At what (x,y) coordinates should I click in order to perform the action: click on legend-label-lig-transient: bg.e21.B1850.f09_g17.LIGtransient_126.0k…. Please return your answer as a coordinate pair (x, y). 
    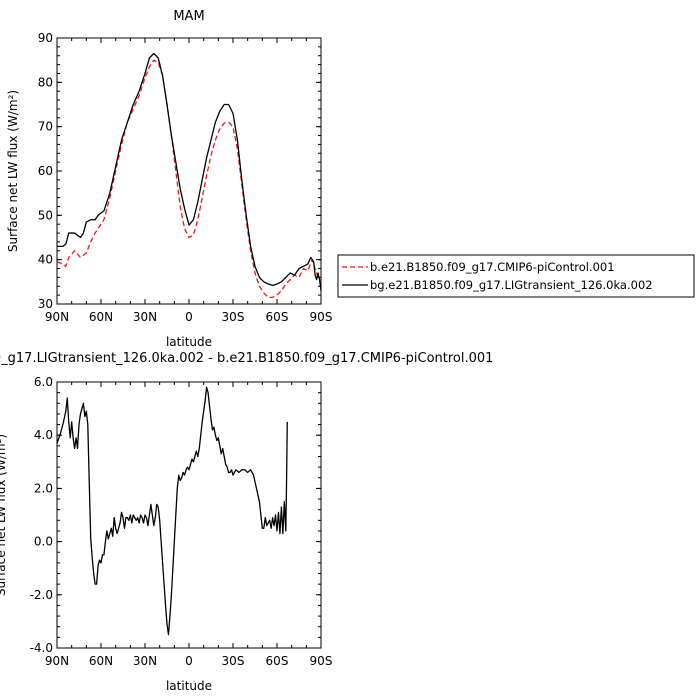
    Looking at the image, I should click on (511, 285).